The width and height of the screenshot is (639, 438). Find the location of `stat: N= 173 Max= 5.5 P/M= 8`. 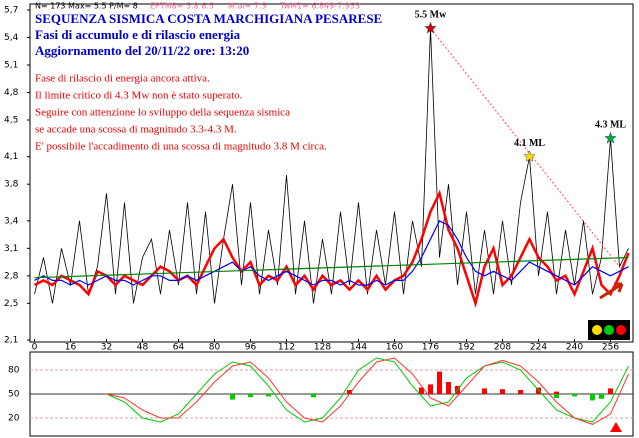

stat: N= 173 Max= 5.5 P/M= 8 is located at coordinates (86, 6).